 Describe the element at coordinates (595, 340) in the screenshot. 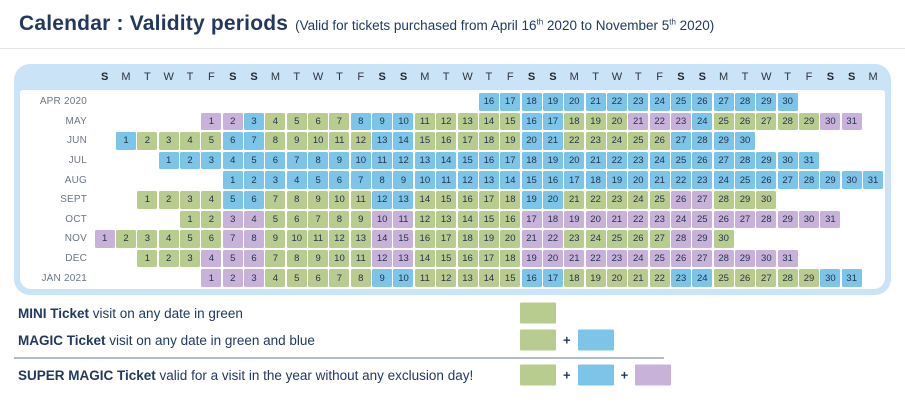

I see `blue-swatch` at that location.